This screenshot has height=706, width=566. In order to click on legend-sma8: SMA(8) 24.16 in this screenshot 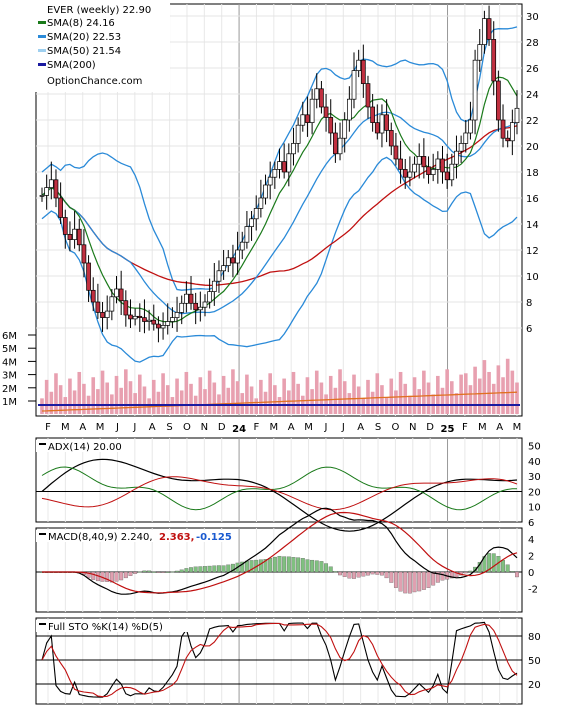, I will do `click(81, 23)`.